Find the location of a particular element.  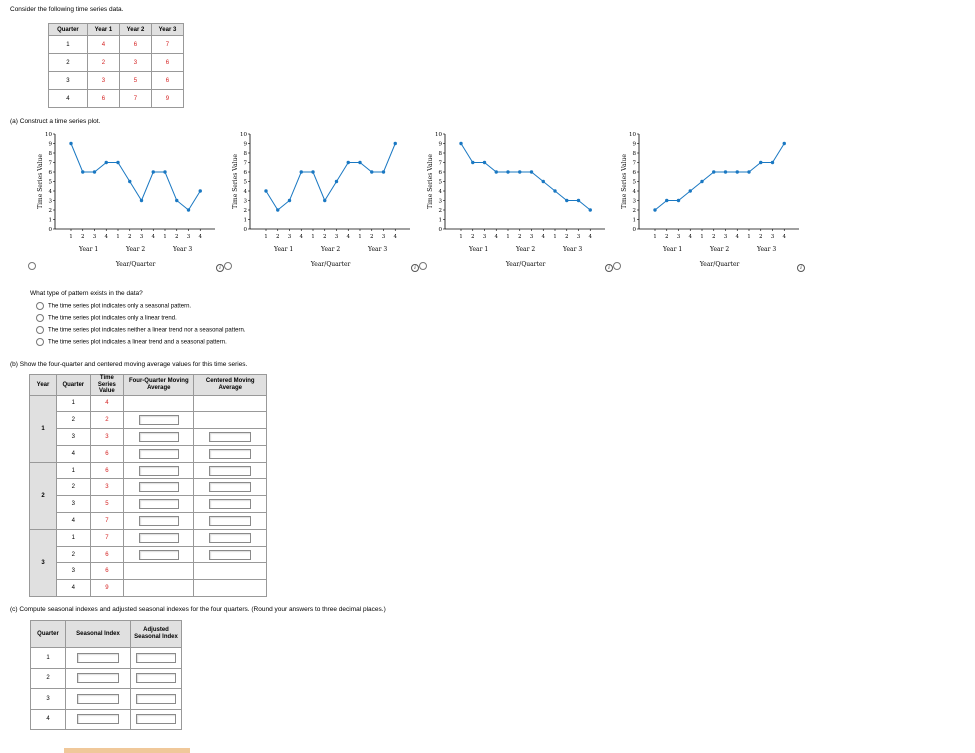

cell: 4 is located at coordinates (68, 98).